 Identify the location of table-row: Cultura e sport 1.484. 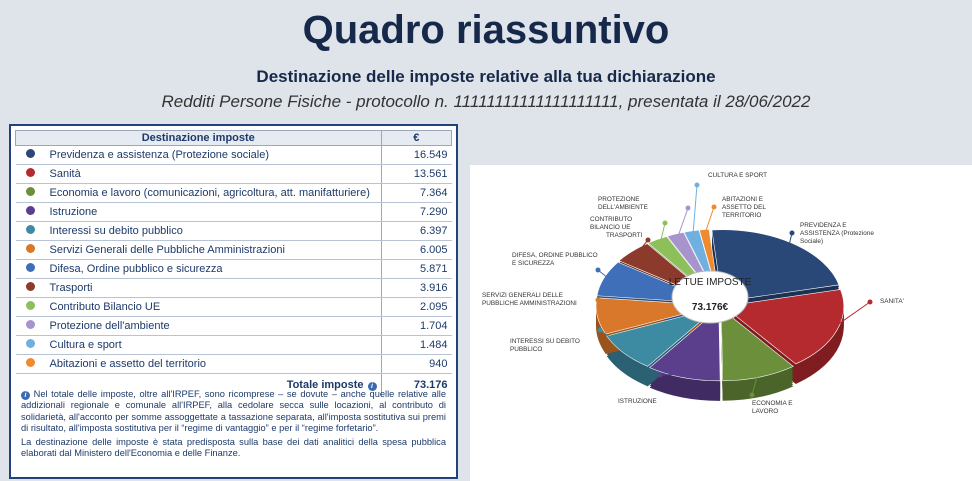
(233, 345).